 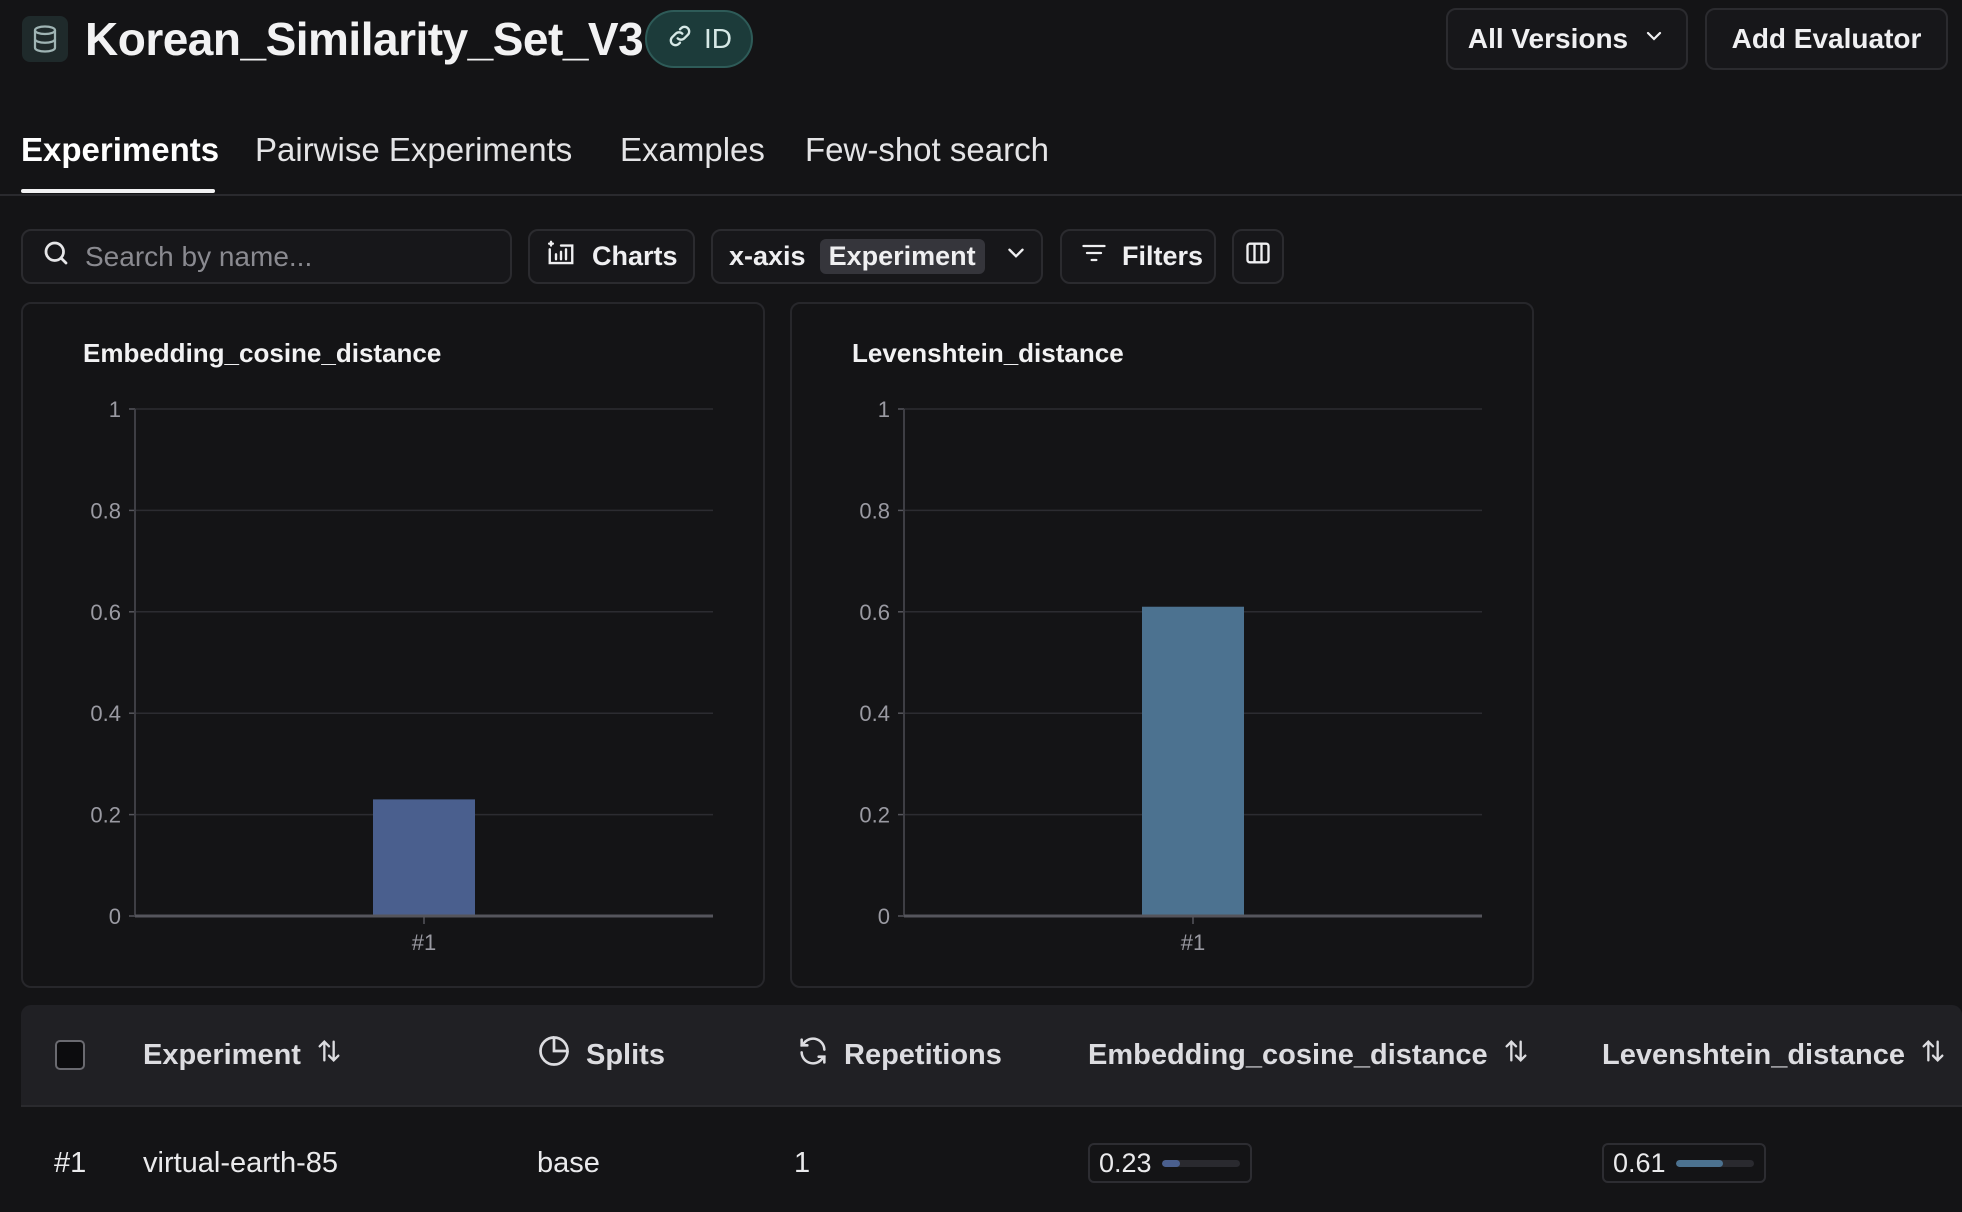 I want to click on column-header-embedding: Embedding_cosine_distance, so click(x=1309, y=1055).